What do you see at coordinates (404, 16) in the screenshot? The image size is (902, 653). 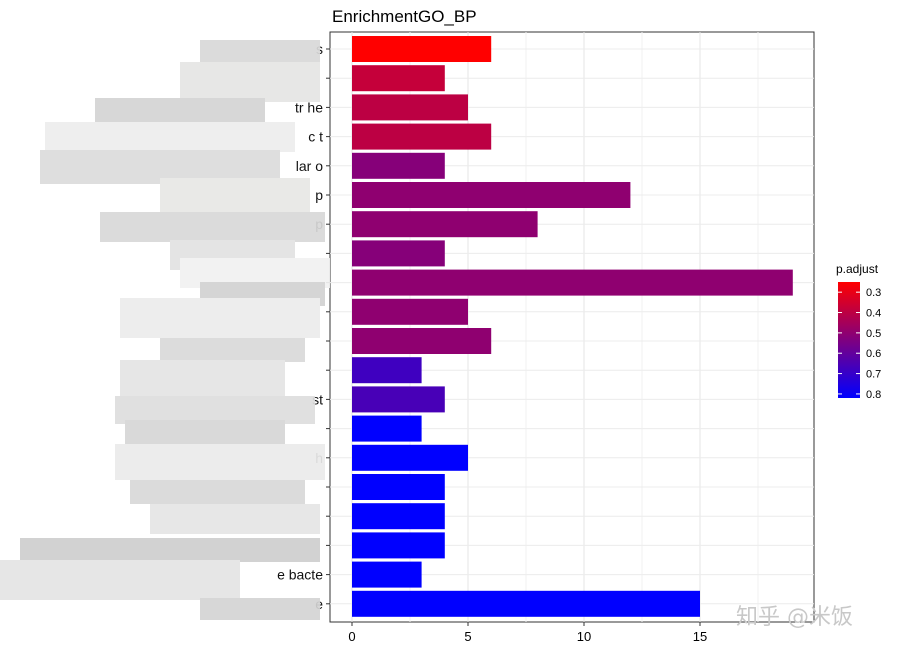 I see `chart-title: EnrichmentGO_BP` at bounding box center [404, 16].